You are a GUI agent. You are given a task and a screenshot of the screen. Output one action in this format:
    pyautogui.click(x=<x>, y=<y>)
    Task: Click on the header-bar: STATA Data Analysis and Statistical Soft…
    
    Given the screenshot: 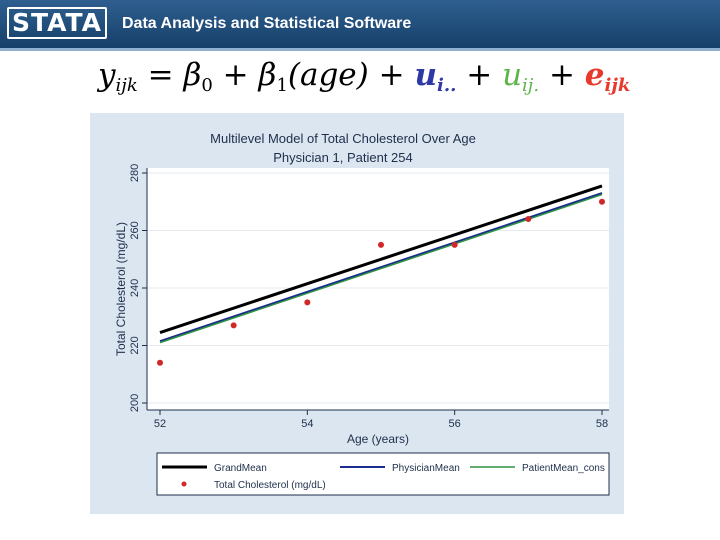 What is the action you would take?
    pyautogui.click(x=360, y=24)
    